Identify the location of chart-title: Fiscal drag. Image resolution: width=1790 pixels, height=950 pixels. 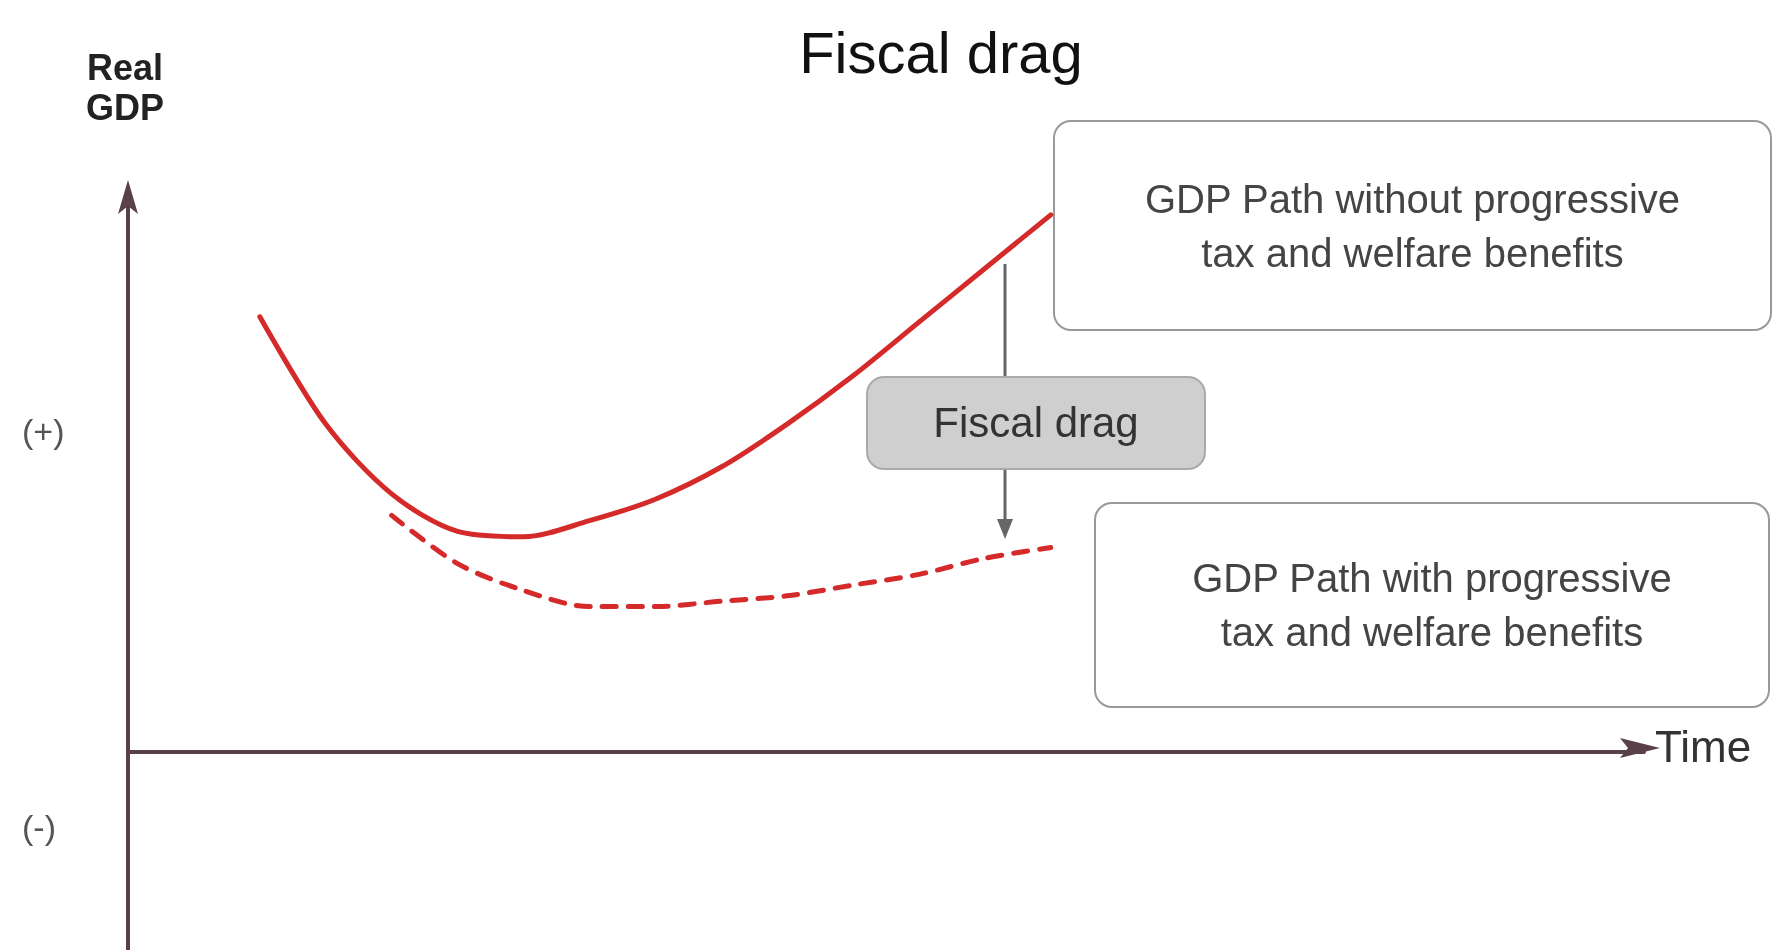
(941, 52).